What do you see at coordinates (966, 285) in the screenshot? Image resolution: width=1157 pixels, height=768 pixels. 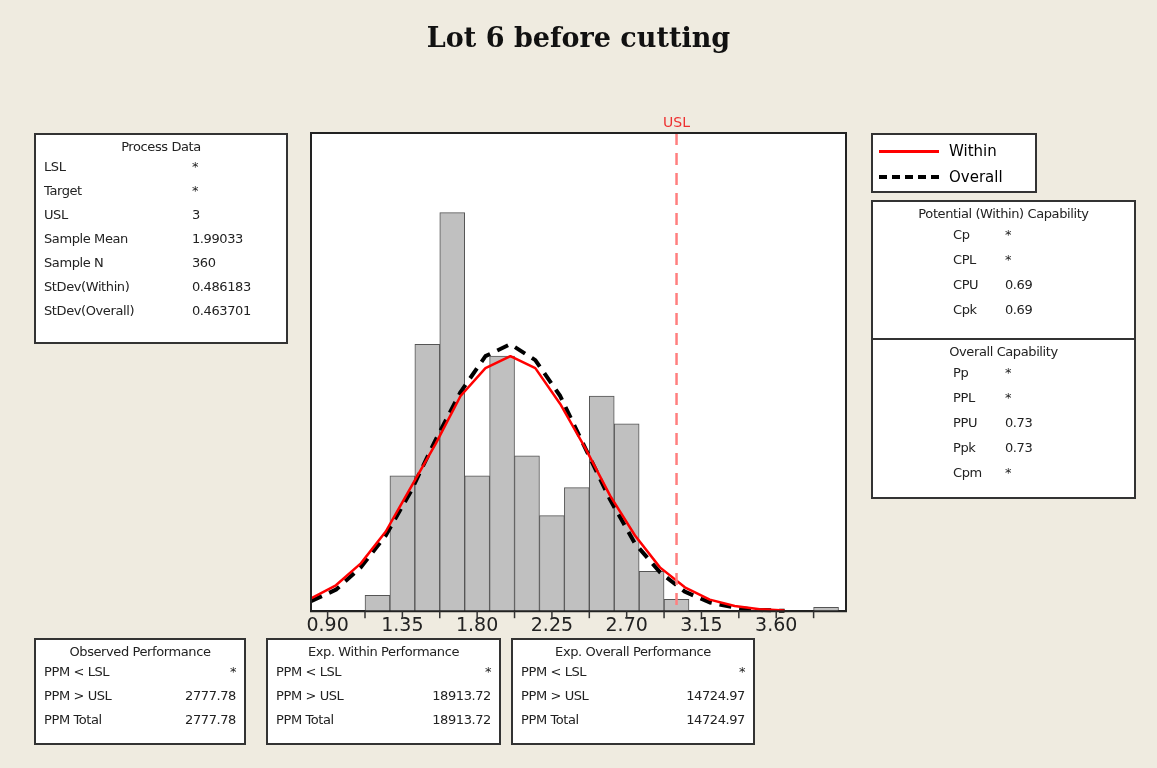 I see `text: CPU` at bounding box center [966, 285].